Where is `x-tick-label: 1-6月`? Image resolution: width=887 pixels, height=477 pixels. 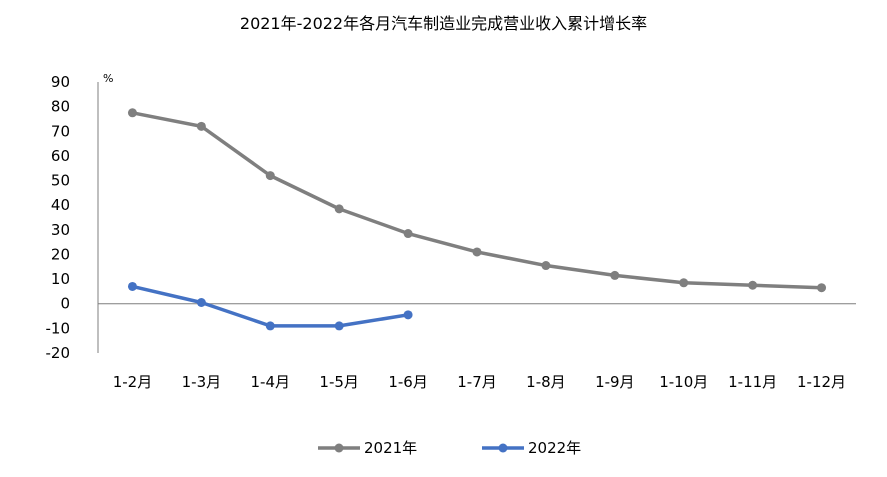
x-tick-label: 1-6月 is located at coordinates (408, 382).